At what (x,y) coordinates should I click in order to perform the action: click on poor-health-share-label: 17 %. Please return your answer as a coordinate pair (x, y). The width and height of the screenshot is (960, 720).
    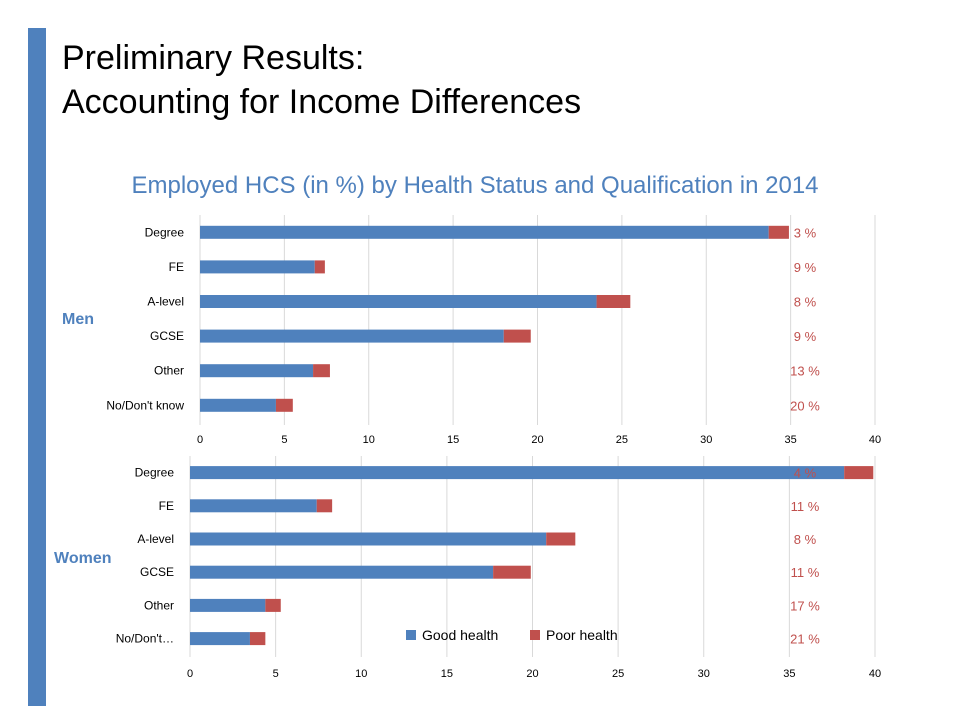
    Looking at the image, I should click on (805, 605).